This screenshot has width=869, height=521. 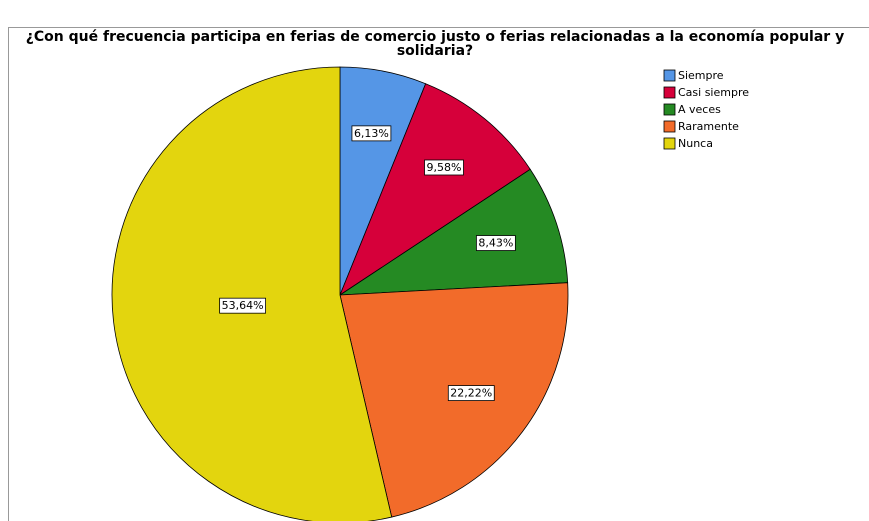 I want to click on data-label: 6,13%, so click(x=371, y=133).